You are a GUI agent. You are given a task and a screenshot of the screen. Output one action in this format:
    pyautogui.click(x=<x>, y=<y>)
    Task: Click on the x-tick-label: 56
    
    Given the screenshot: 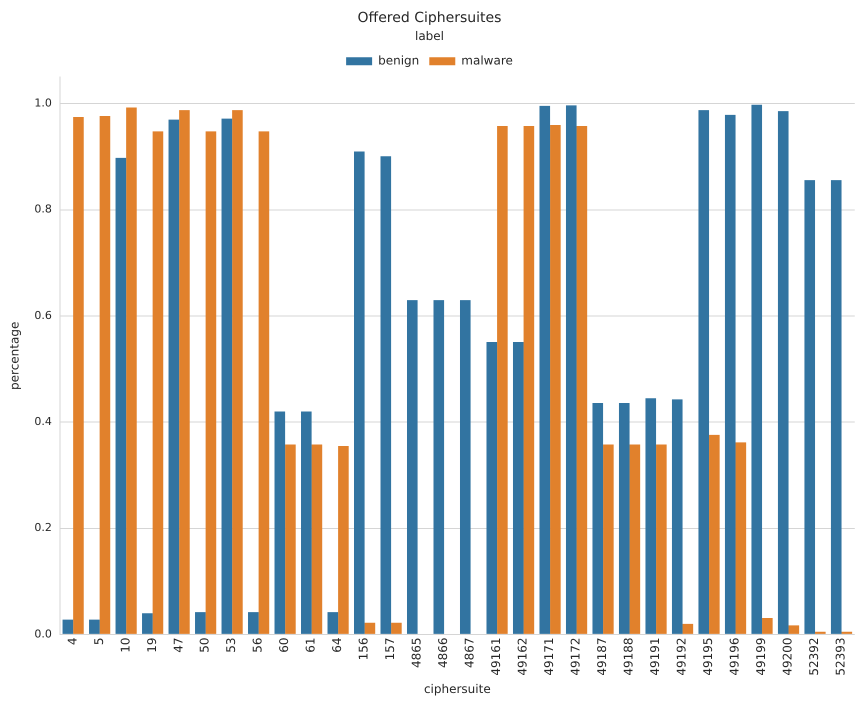 What is the action you would take?
    pyautogui.click(x=257, y=645)
    